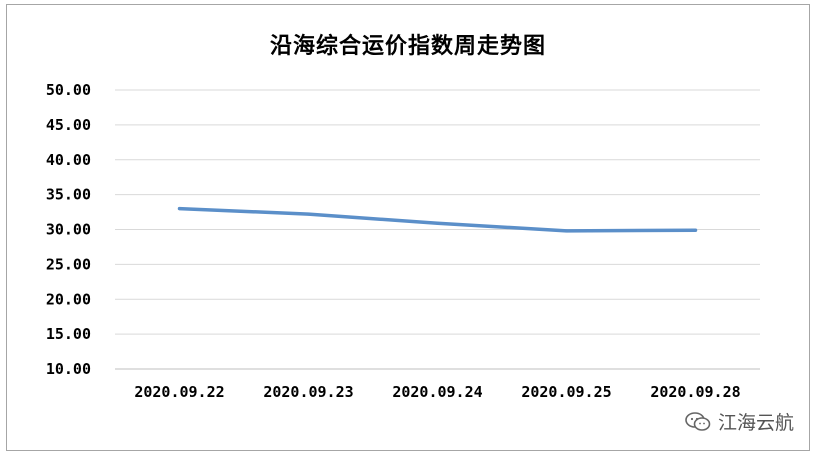  I want to click on watermark: 江海云航, so click(739, 421).